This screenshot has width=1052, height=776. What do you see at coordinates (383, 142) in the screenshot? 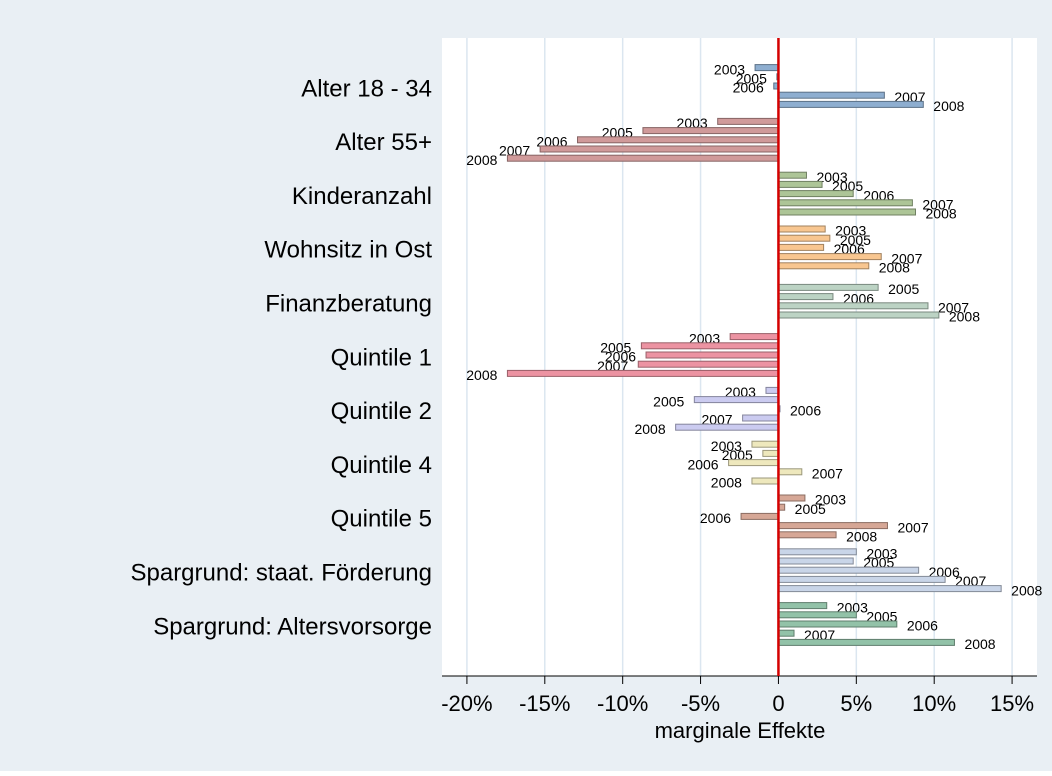
I see `group-label: Alter 55+` at bounding box center [383, 142].